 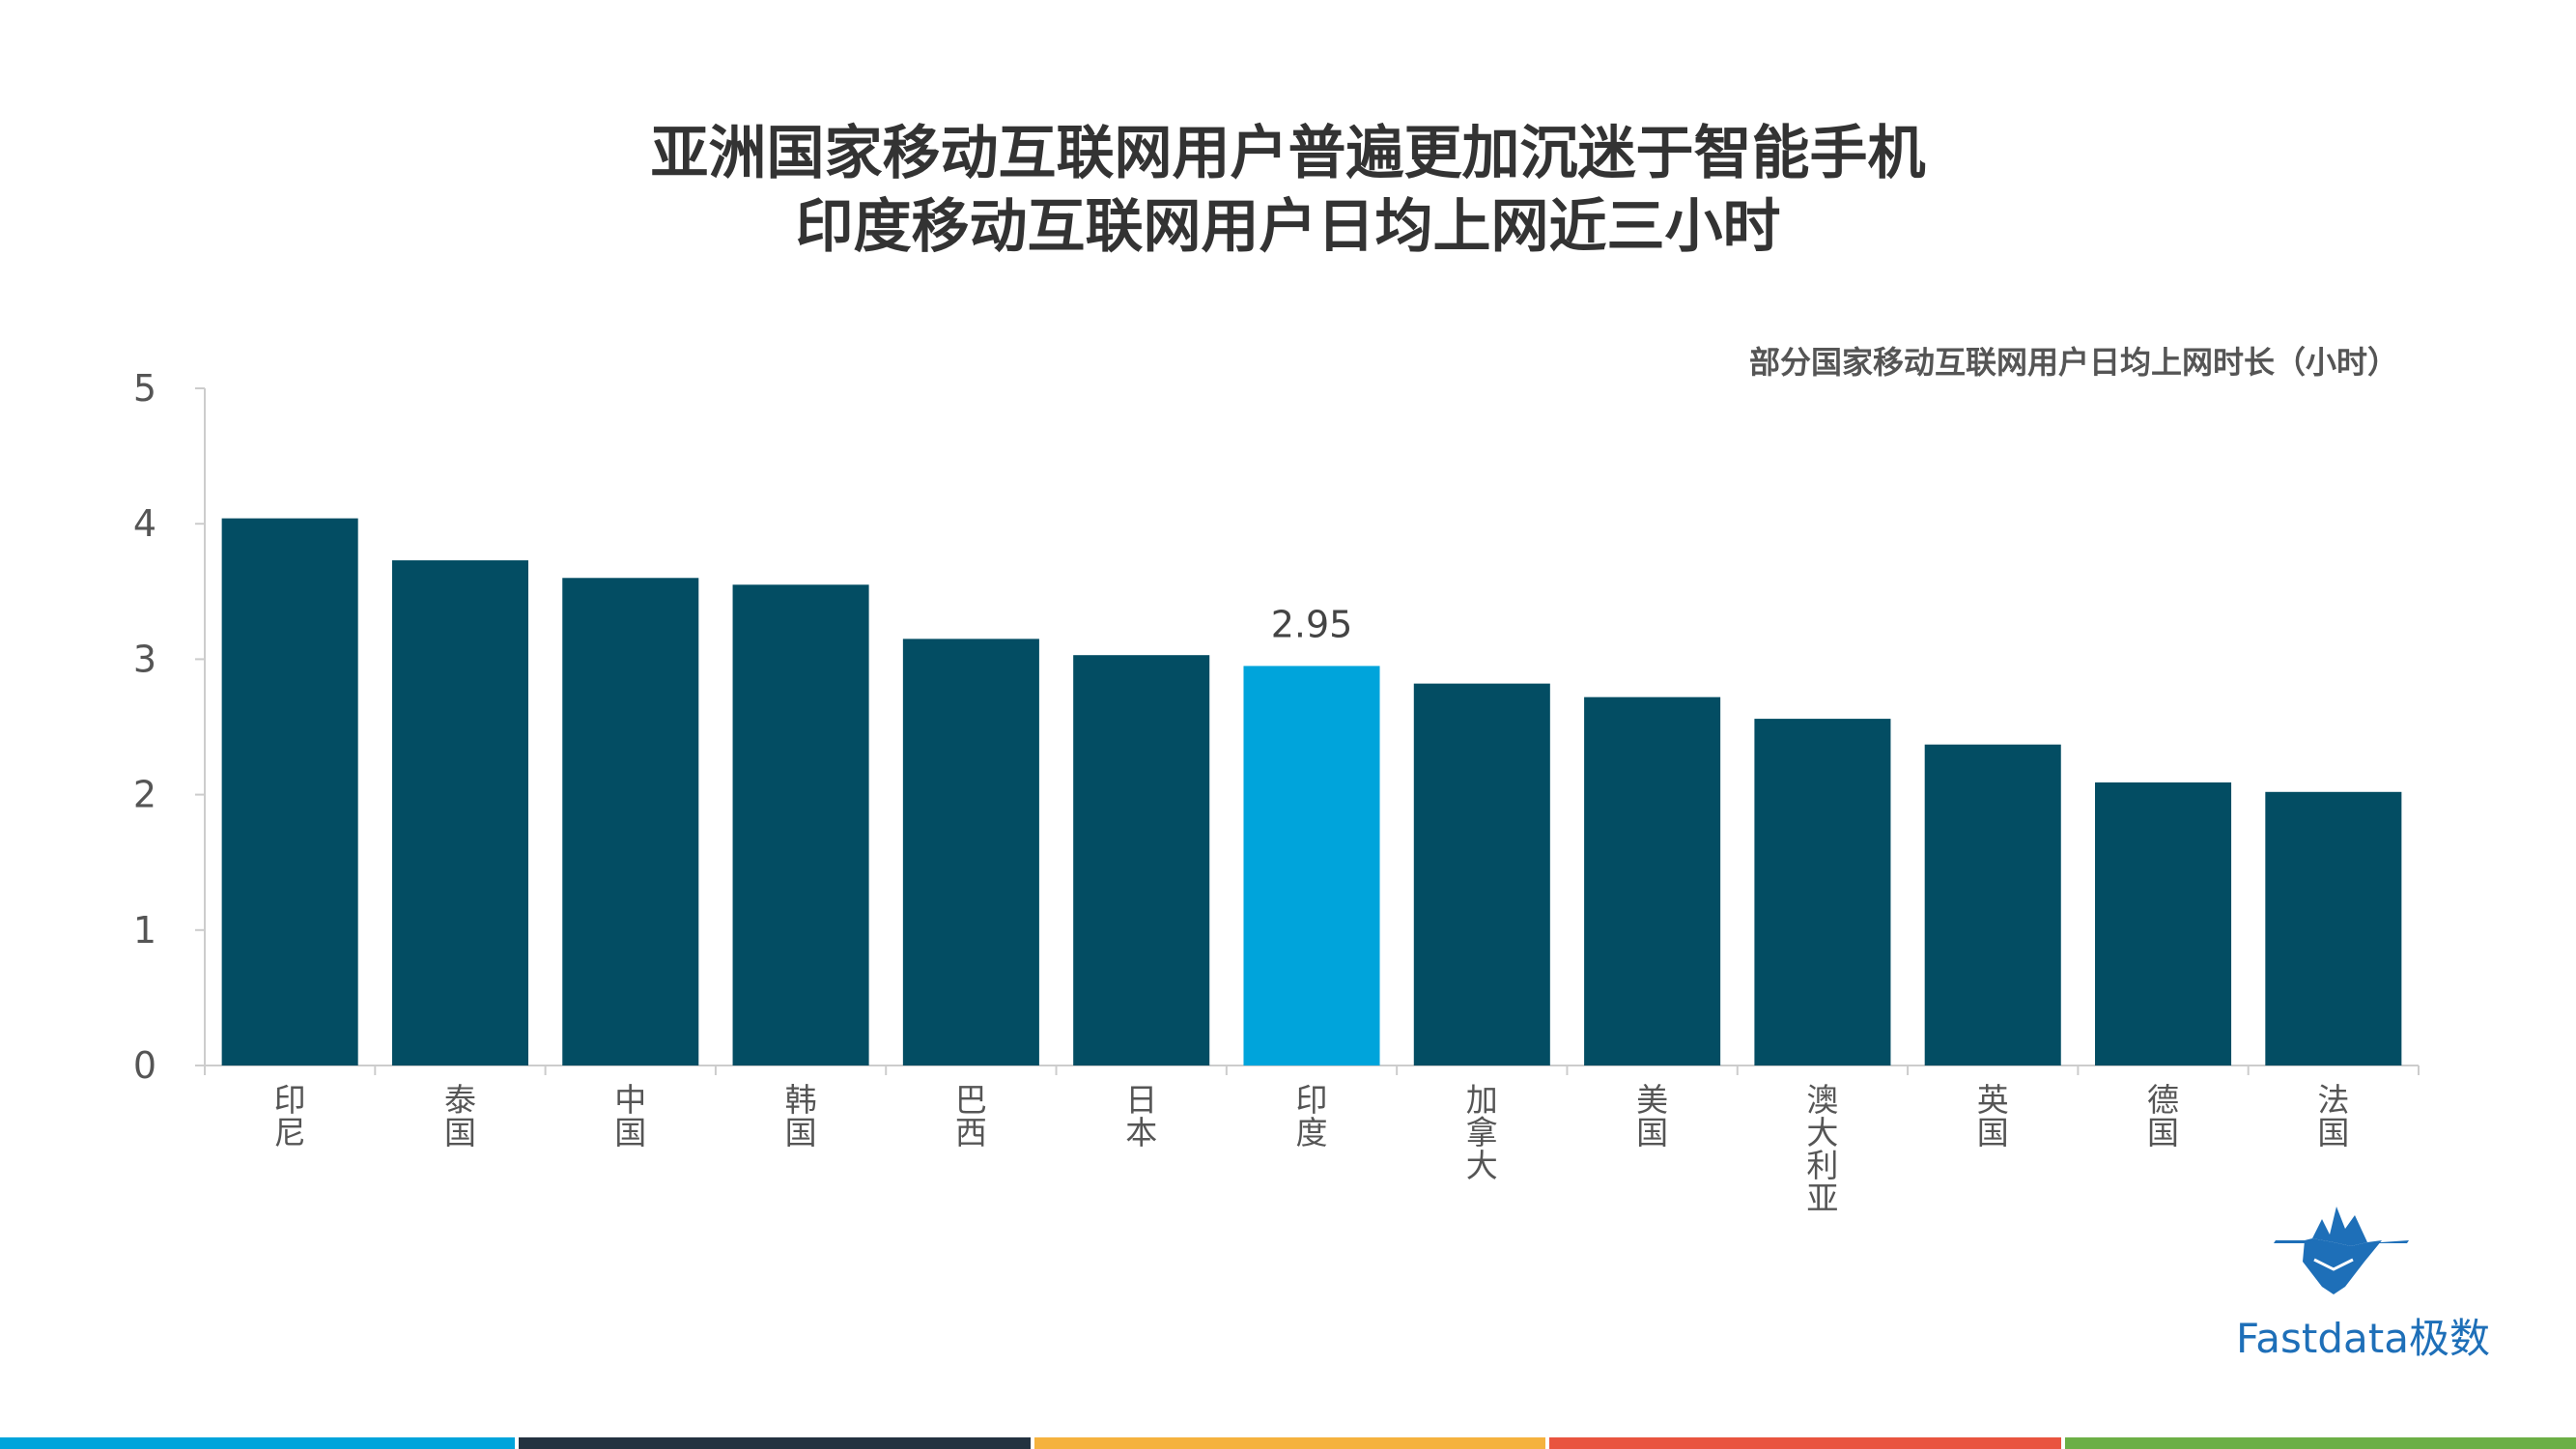 What do you see at coordinates (290, 1132) in the screenshot?
I see `category-label: 尼` at bounding box center [290, 1132].